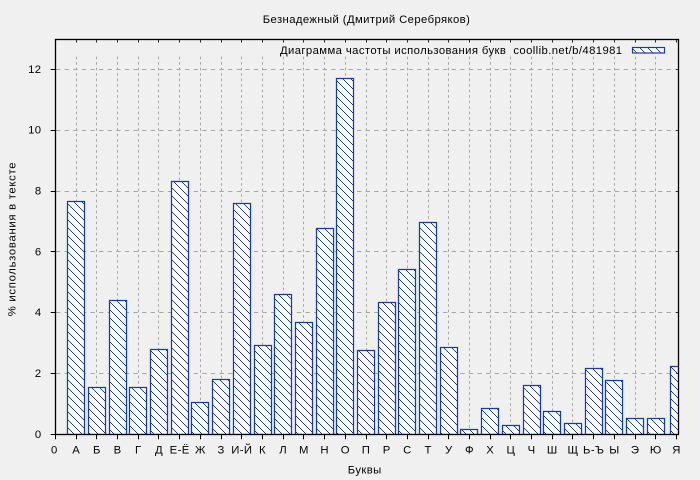  What do you see at coordinates (573, 451) in the screenshot?
I see `svg-text: Щ` at bounding box center [573, 451].